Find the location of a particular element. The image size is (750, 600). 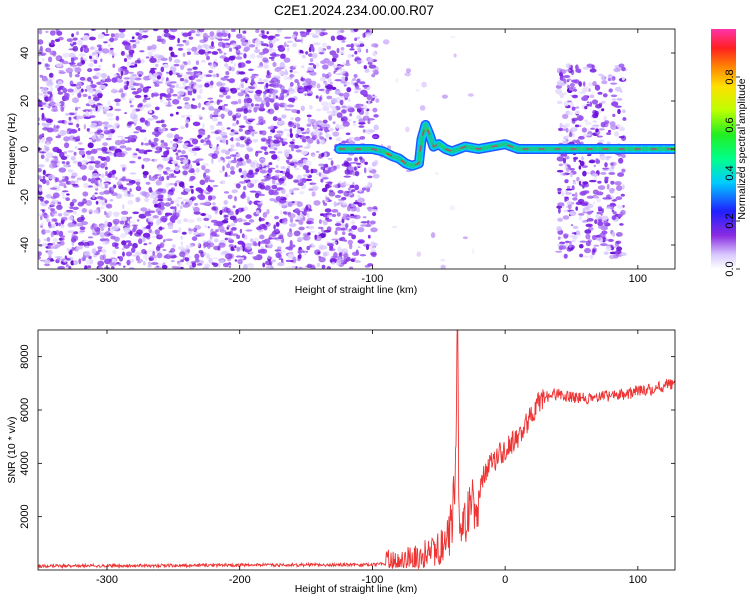

signal-band-mid is located at coordinates (506, 145).